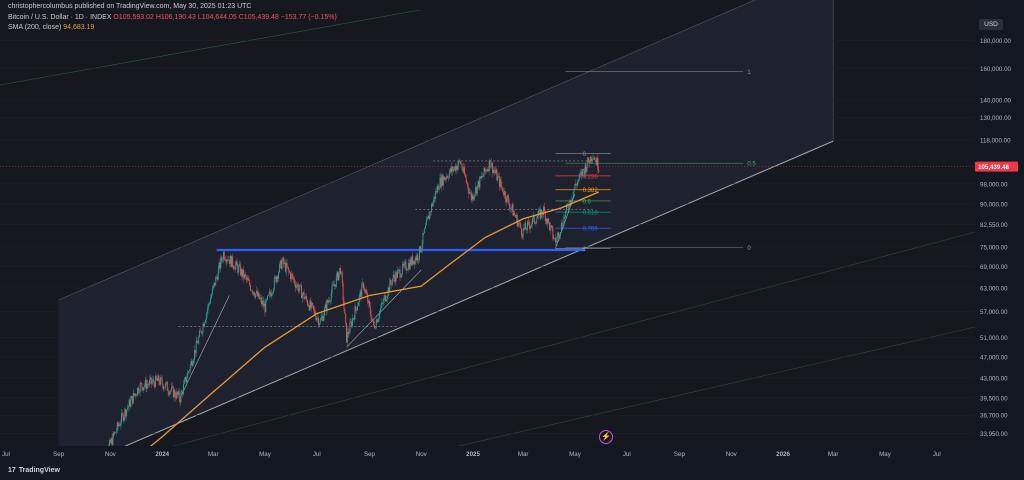  I want to click on currency-button: USD, so click(991, 24).